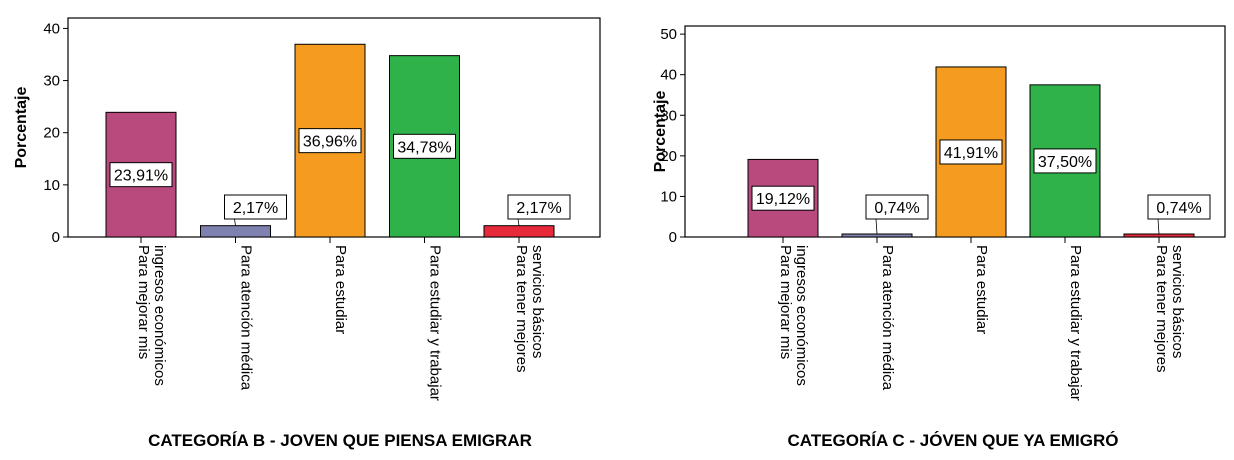 Image resolution: width=1234 pixels, height=460 pixels. I want to click on data-label: 37,50%, so click(1065, 162).